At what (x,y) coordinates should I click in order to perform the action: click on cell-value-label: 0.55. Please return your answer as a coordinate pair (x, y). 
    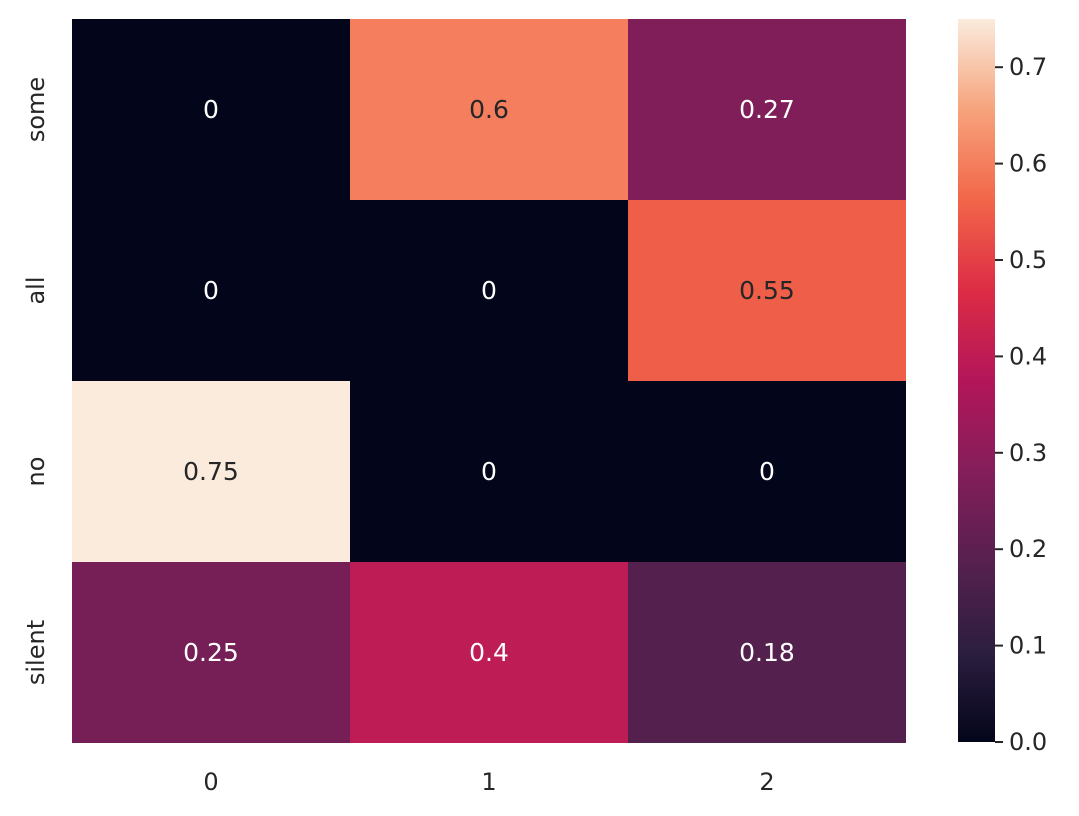
    Looking at the image, I should click on (767, 290).